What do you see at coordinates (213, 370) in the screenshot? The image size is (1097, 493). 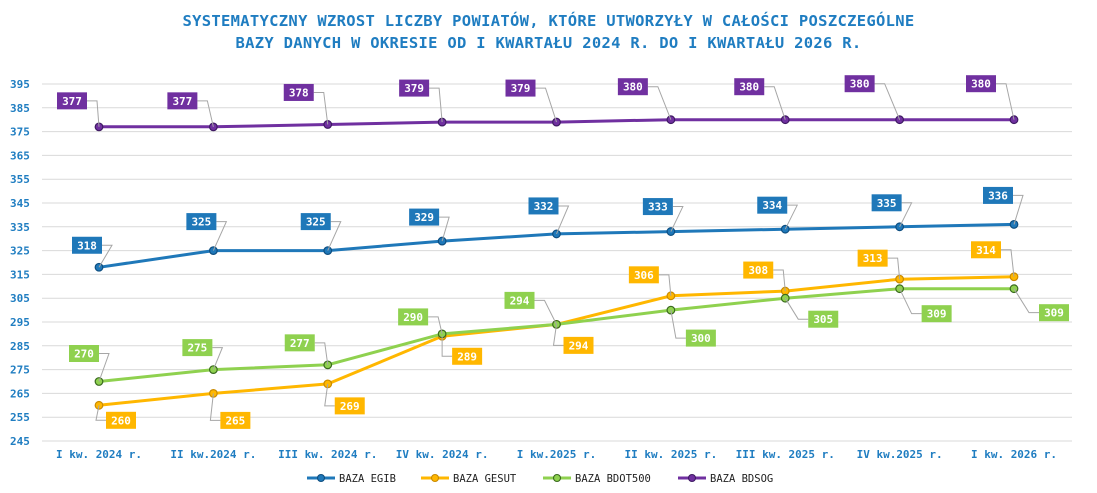 I see `data-point` at bounding box center [213, 370].